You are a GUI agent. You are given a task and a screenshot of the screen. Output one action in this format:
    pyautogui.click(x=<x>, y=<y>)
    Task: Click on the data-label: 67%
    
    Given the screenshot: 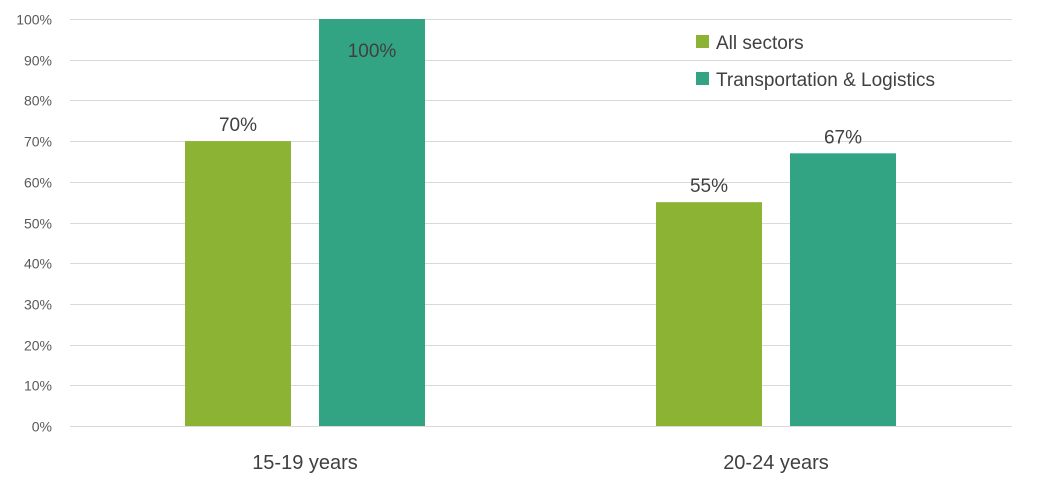 What is the action you would take?
    pyautogui.click(x=843, y=137)
    